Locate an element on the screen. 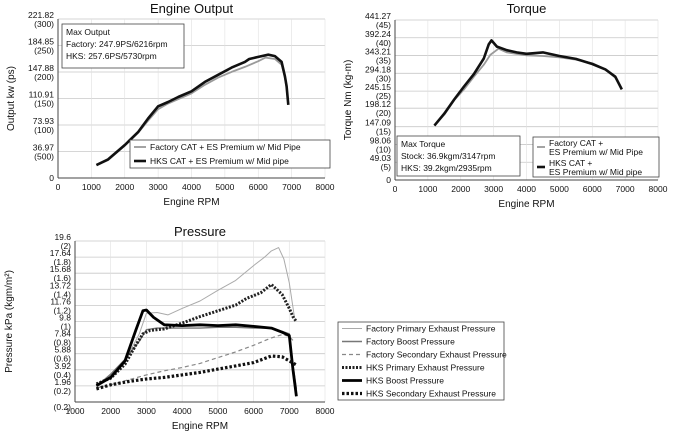 This screenshot has height=435, width=680. torque-y-tick-label: 343.21 is located at coordinates (378, 52).